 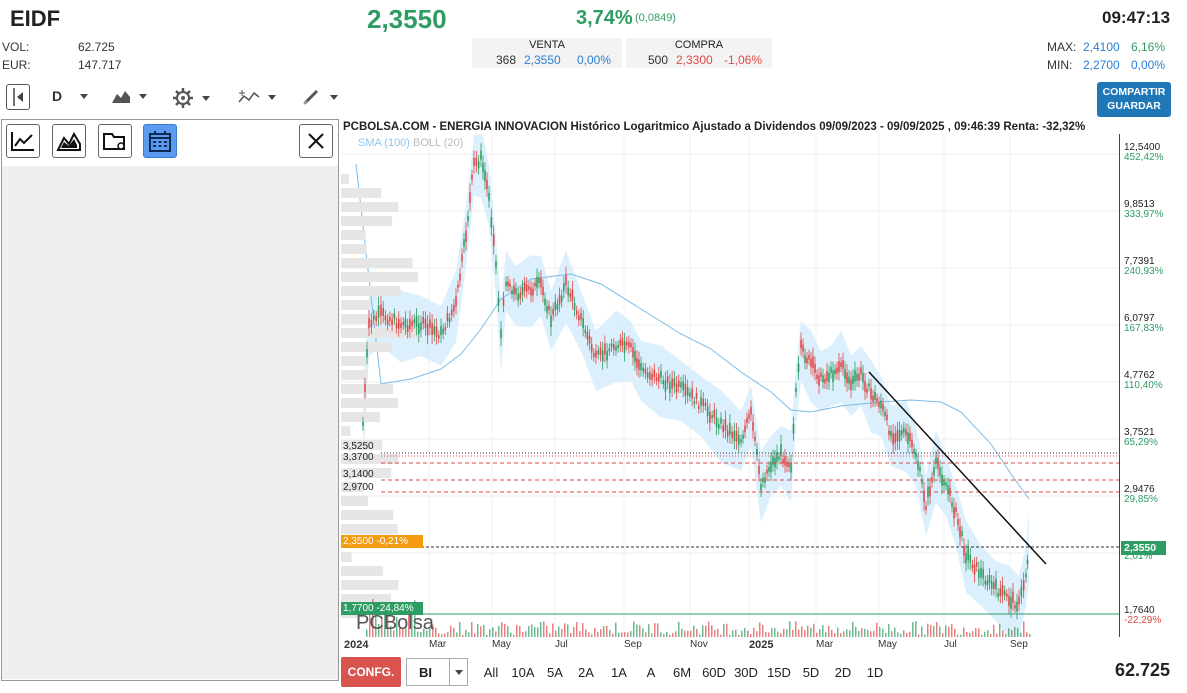 I want to click on range-2a: 2A, so click(x=586, y=672).